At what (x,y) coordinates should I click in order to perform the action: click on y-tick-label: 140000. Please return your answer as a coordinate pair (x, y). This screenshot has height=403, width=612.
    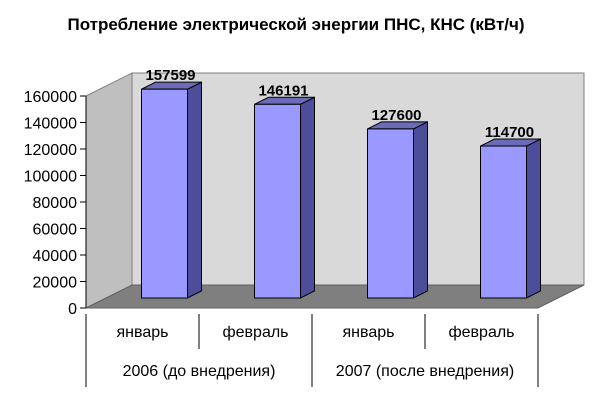
    Looking at the image, I should click on (50, 124).